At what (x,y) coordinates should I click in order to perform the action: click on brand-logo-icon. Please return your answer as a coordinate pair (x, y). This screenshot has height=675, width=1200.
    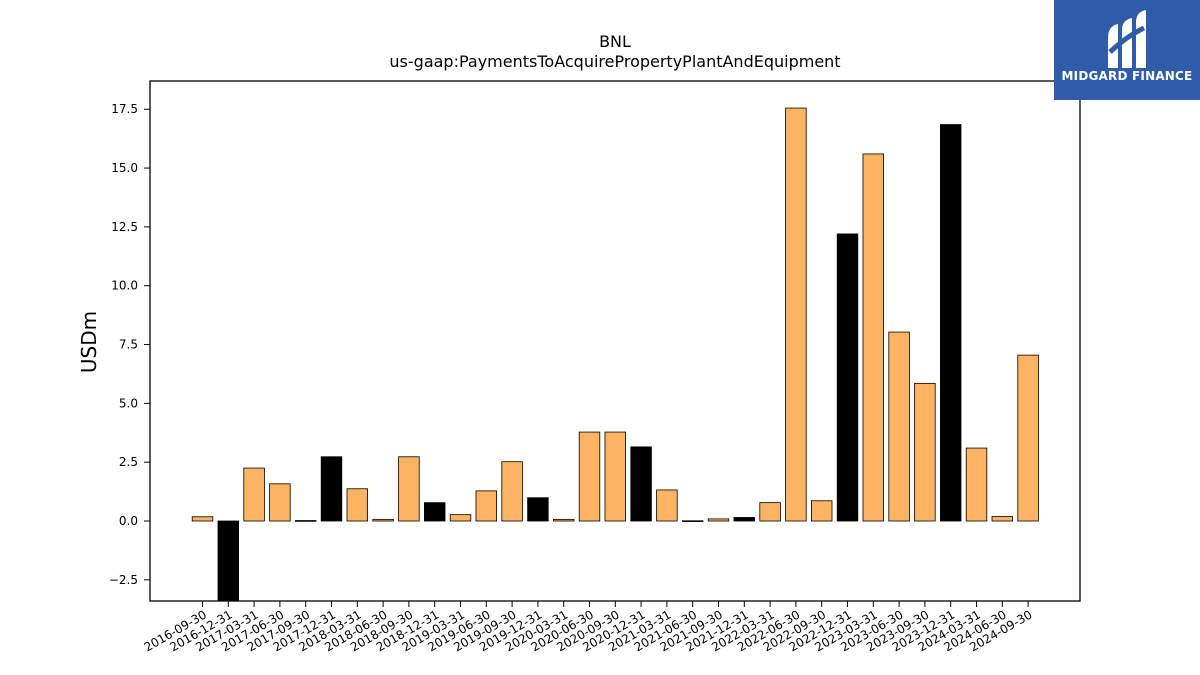
    Looking at the image, I should click on (1127, 39).